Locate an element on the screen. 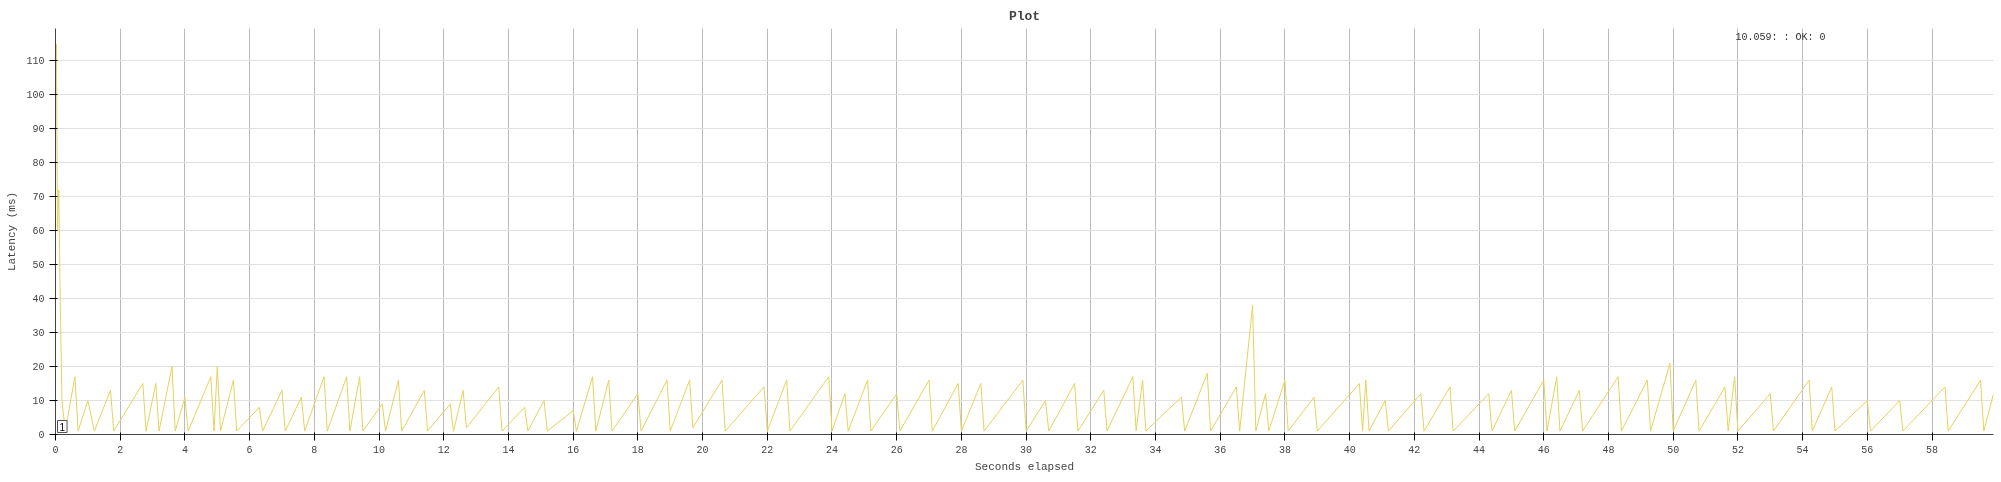 This screenshot has width=2001, height=482. x-tick-label: 6 is located at coordinates (249, 450).